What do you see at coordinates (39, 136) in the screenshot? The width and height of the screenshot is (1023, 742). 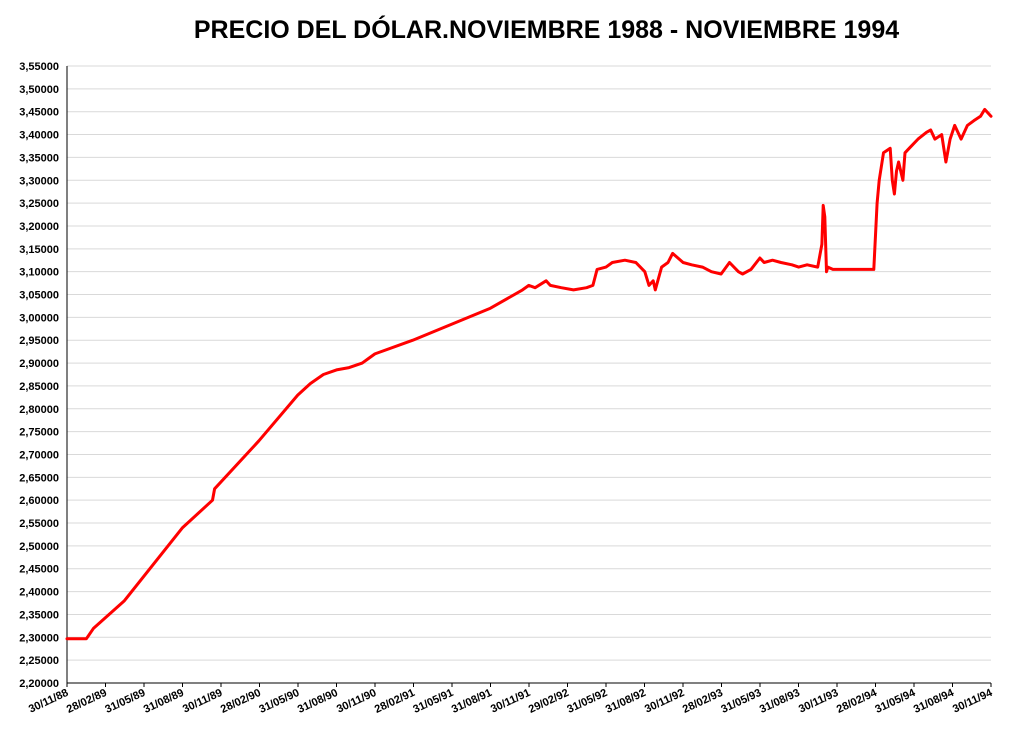 I see `y-tick-label: 3,40000` at bounding box center [39, 136].